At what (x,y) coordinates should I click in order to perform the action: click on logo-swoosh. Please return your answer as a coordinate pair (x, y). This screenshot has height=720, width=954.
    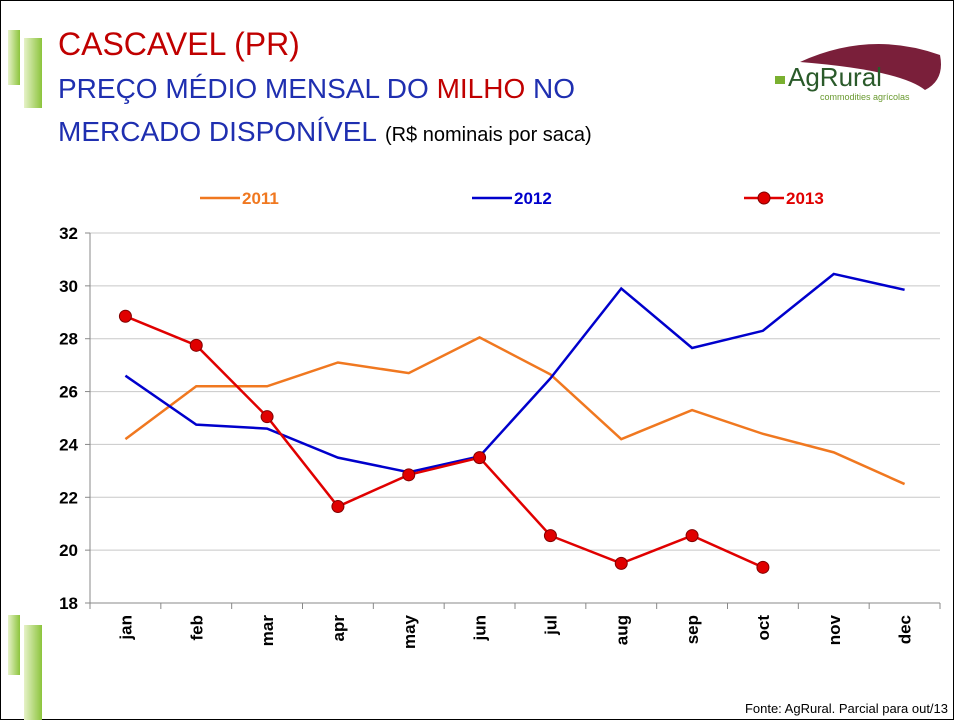
    Looking at the image, I should click on (870, 67).